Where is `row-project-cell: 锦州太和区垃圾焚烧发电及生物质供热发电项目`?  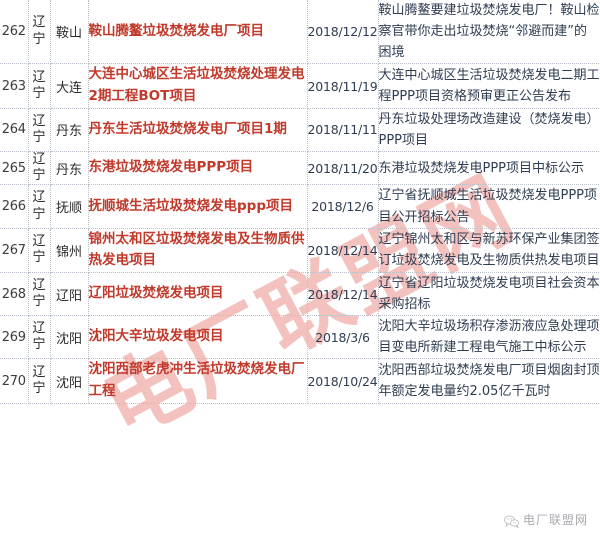 row-project-cell: 锦州太和区垃圾焚烧发电及生物质供热发电项目 is located at coordinates (198, 251).